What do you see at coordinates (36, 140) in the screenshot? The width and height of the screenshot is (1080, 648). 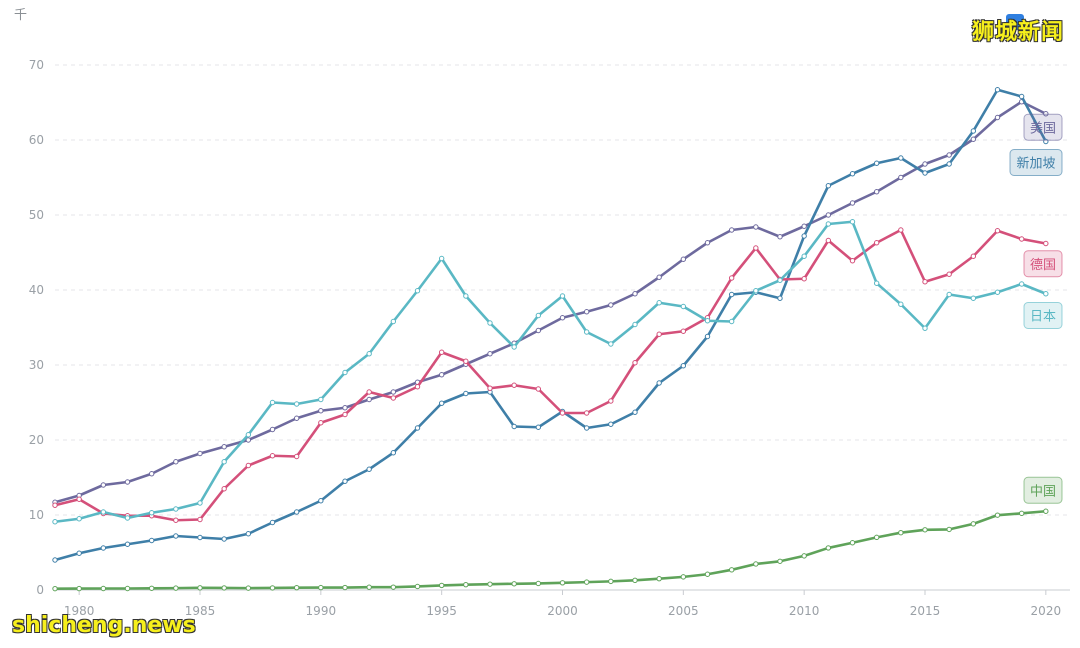 I see `y-tick-label: 60` at bounding box center [36, 140].